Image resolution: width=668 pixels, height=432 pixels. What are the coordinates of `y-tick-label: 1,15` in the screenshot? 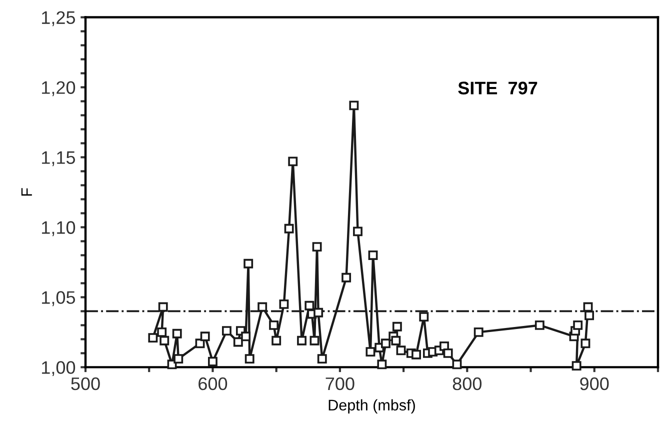 It's located at (59, 158).